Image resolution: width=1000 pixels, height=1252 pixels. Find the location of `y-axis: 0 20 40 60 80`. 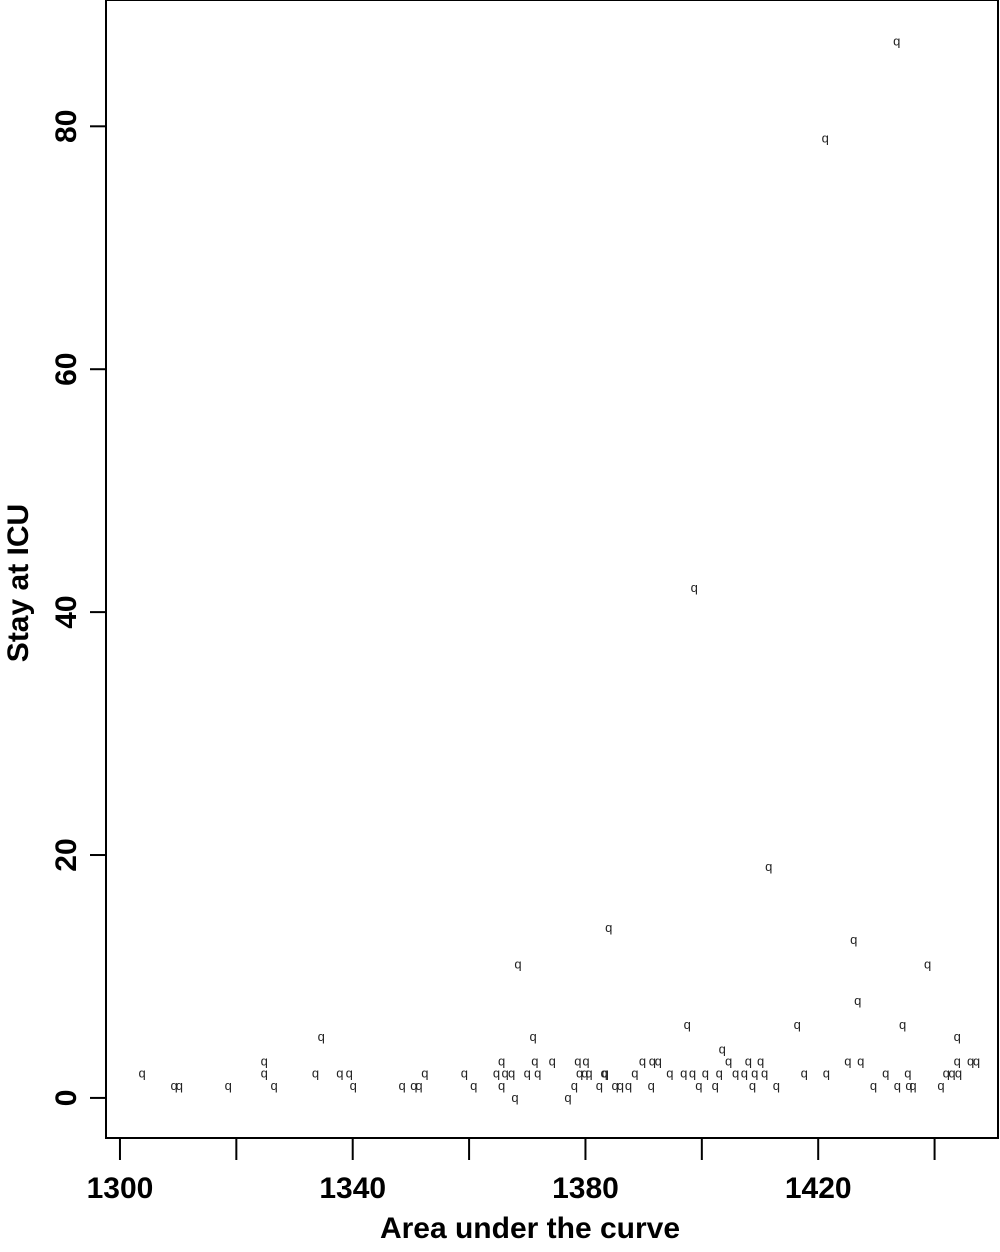

y-axis: 0 20 40 60 80 is located at coordinates (78, 608).